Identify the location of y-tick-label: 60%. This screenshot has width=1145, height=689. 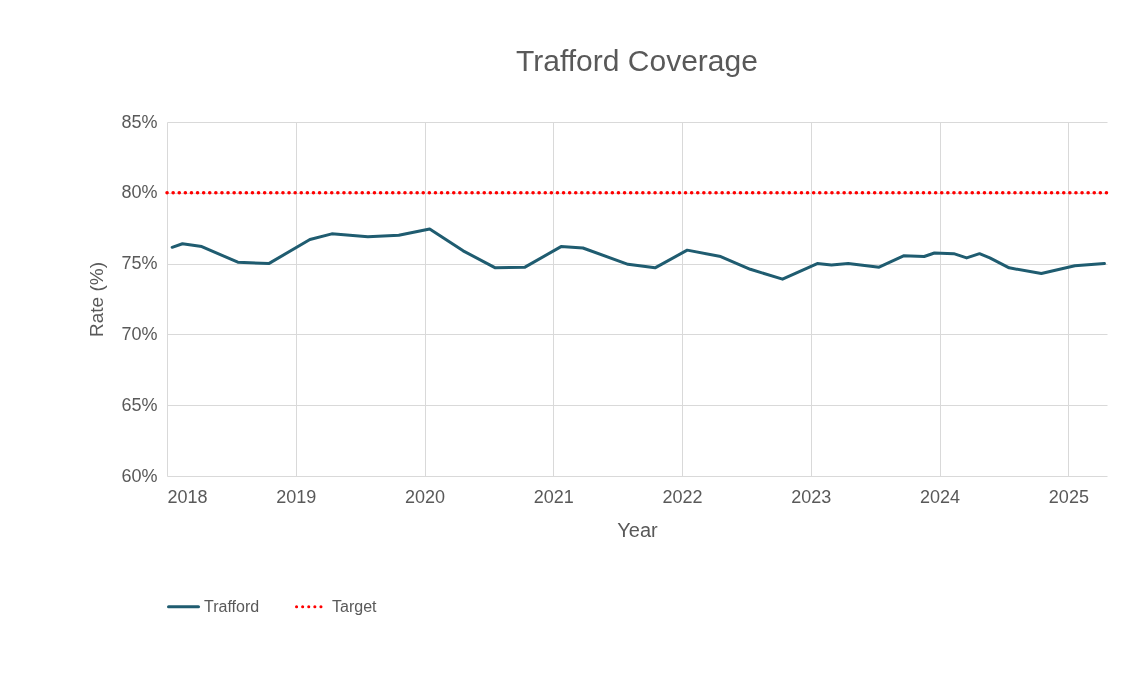
(139, 475).